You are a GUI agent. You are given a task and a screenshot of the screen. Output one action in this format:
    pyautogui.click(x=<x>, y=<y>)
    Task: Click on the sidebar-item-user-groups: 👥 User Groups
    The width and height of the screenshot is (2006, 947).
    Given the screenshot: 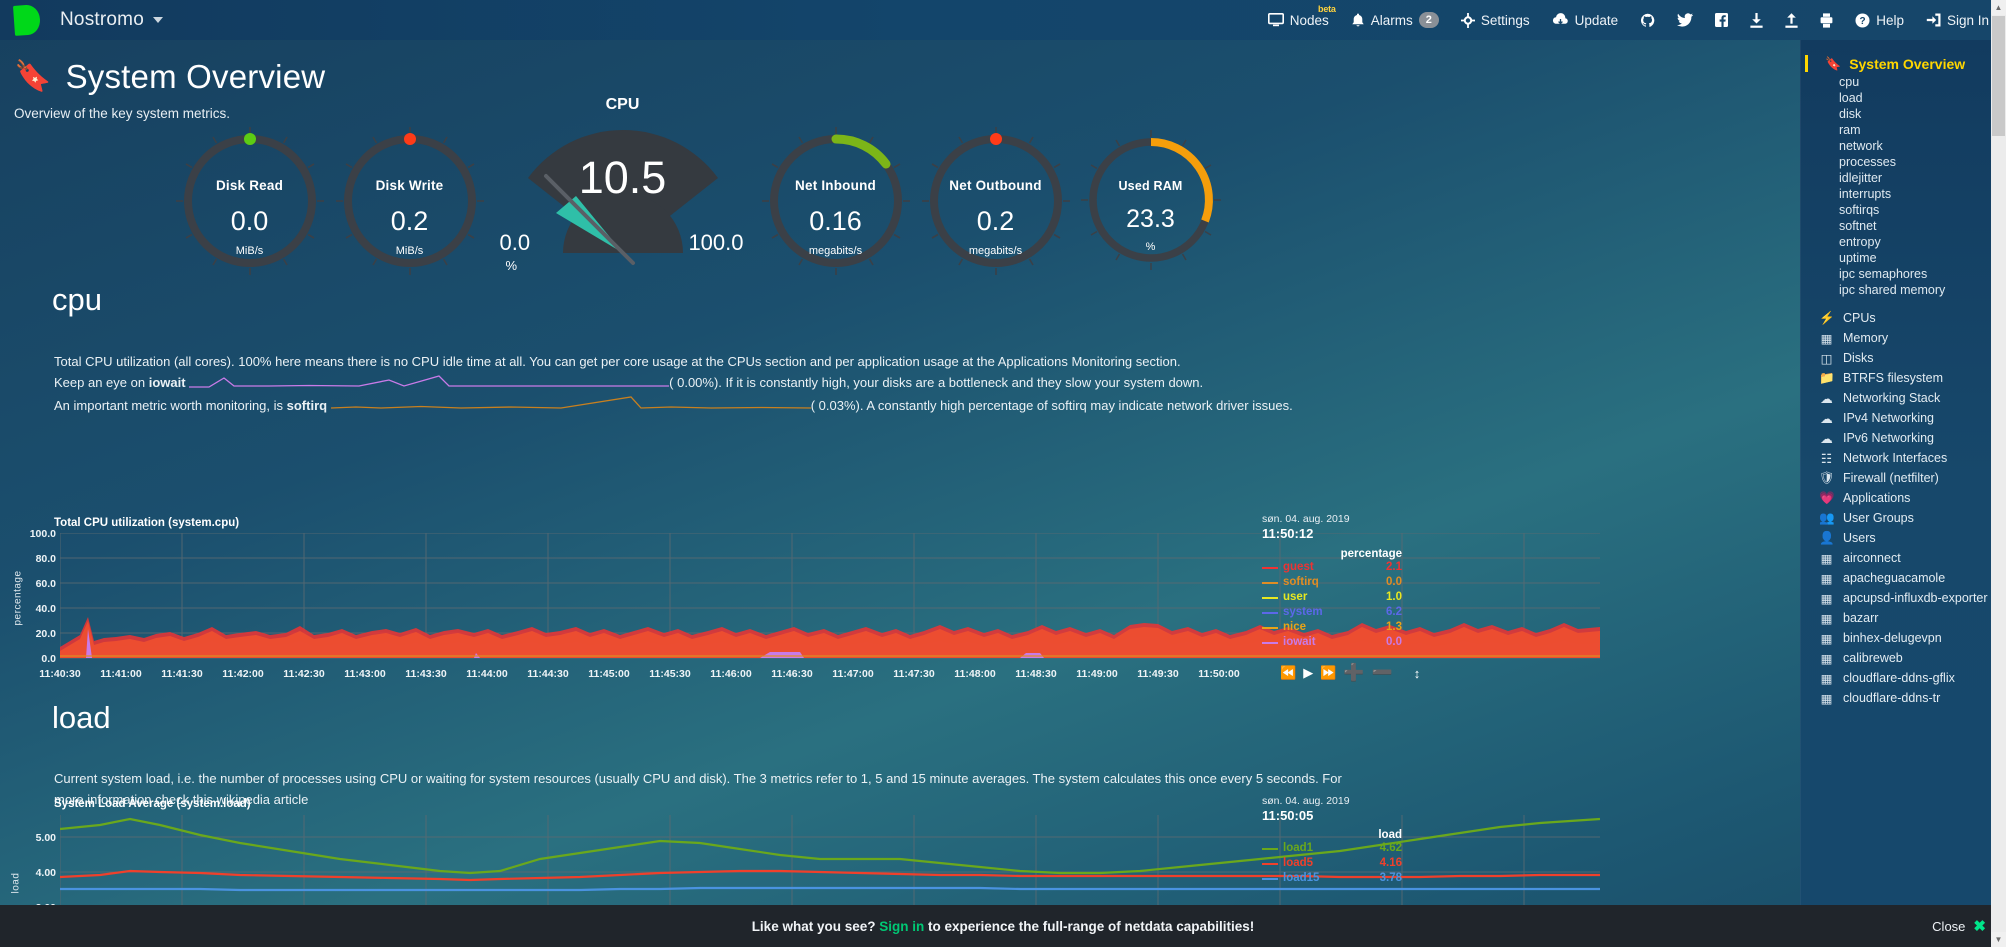 What is the action you would take?
    pyautogui.click(x=1903, y=518)
    